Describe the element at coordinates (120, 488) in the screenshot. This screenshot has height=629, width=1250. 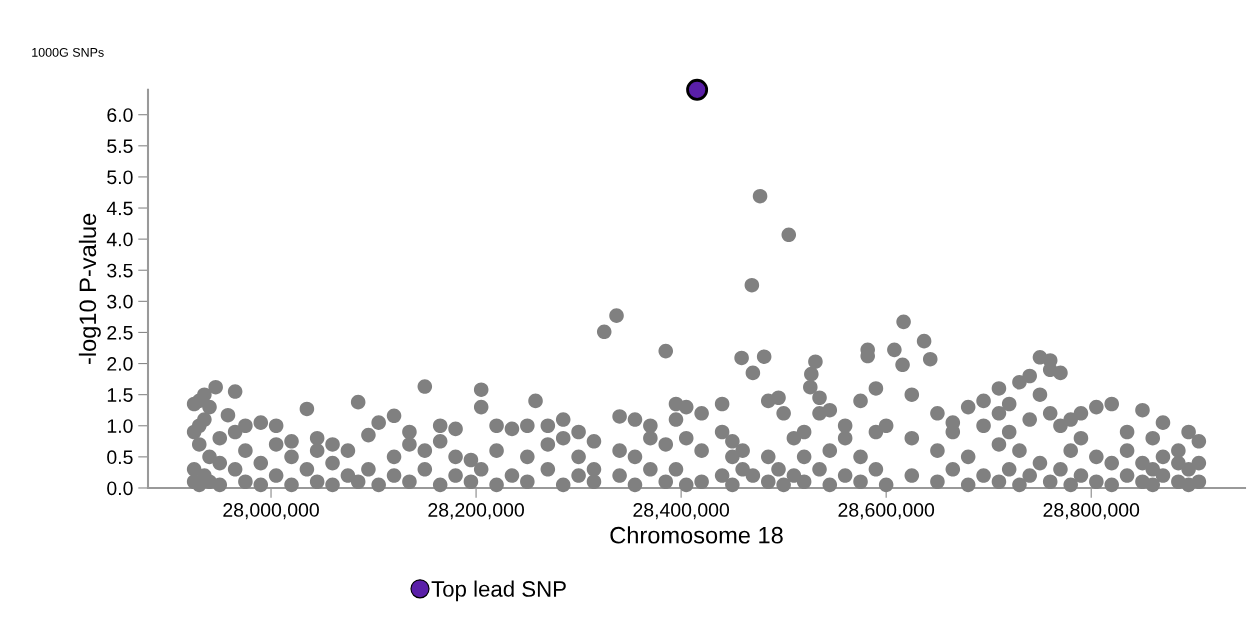
I see `y-tick-label: 0.0` at that location.